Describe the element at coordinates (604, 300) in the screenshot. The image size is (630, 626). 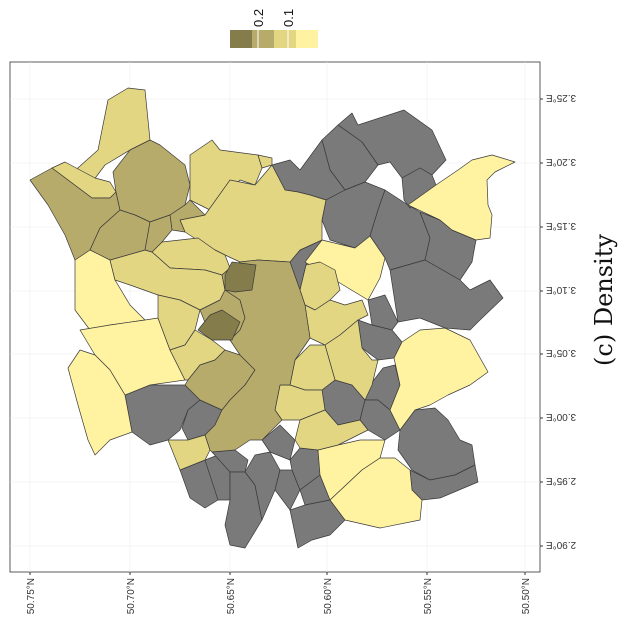
I see `figure-caption: (c) Density` at that location.